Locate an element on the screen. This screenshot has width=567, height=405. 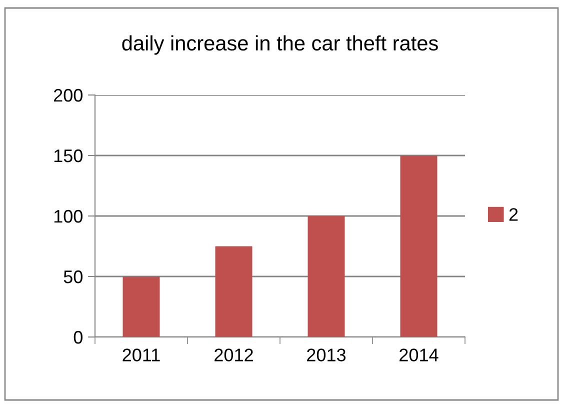
x-tick-label: 2013 is located at coordinates (326, 355).